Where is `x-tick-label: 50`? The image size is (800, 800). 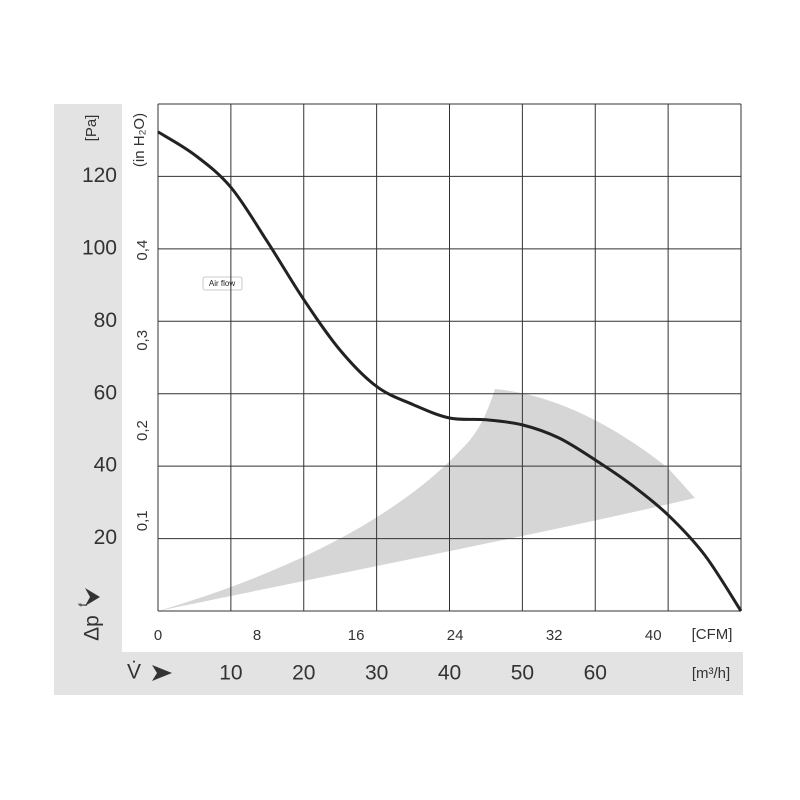
x-tick-label: 50 is located at coordinates (522, 673).